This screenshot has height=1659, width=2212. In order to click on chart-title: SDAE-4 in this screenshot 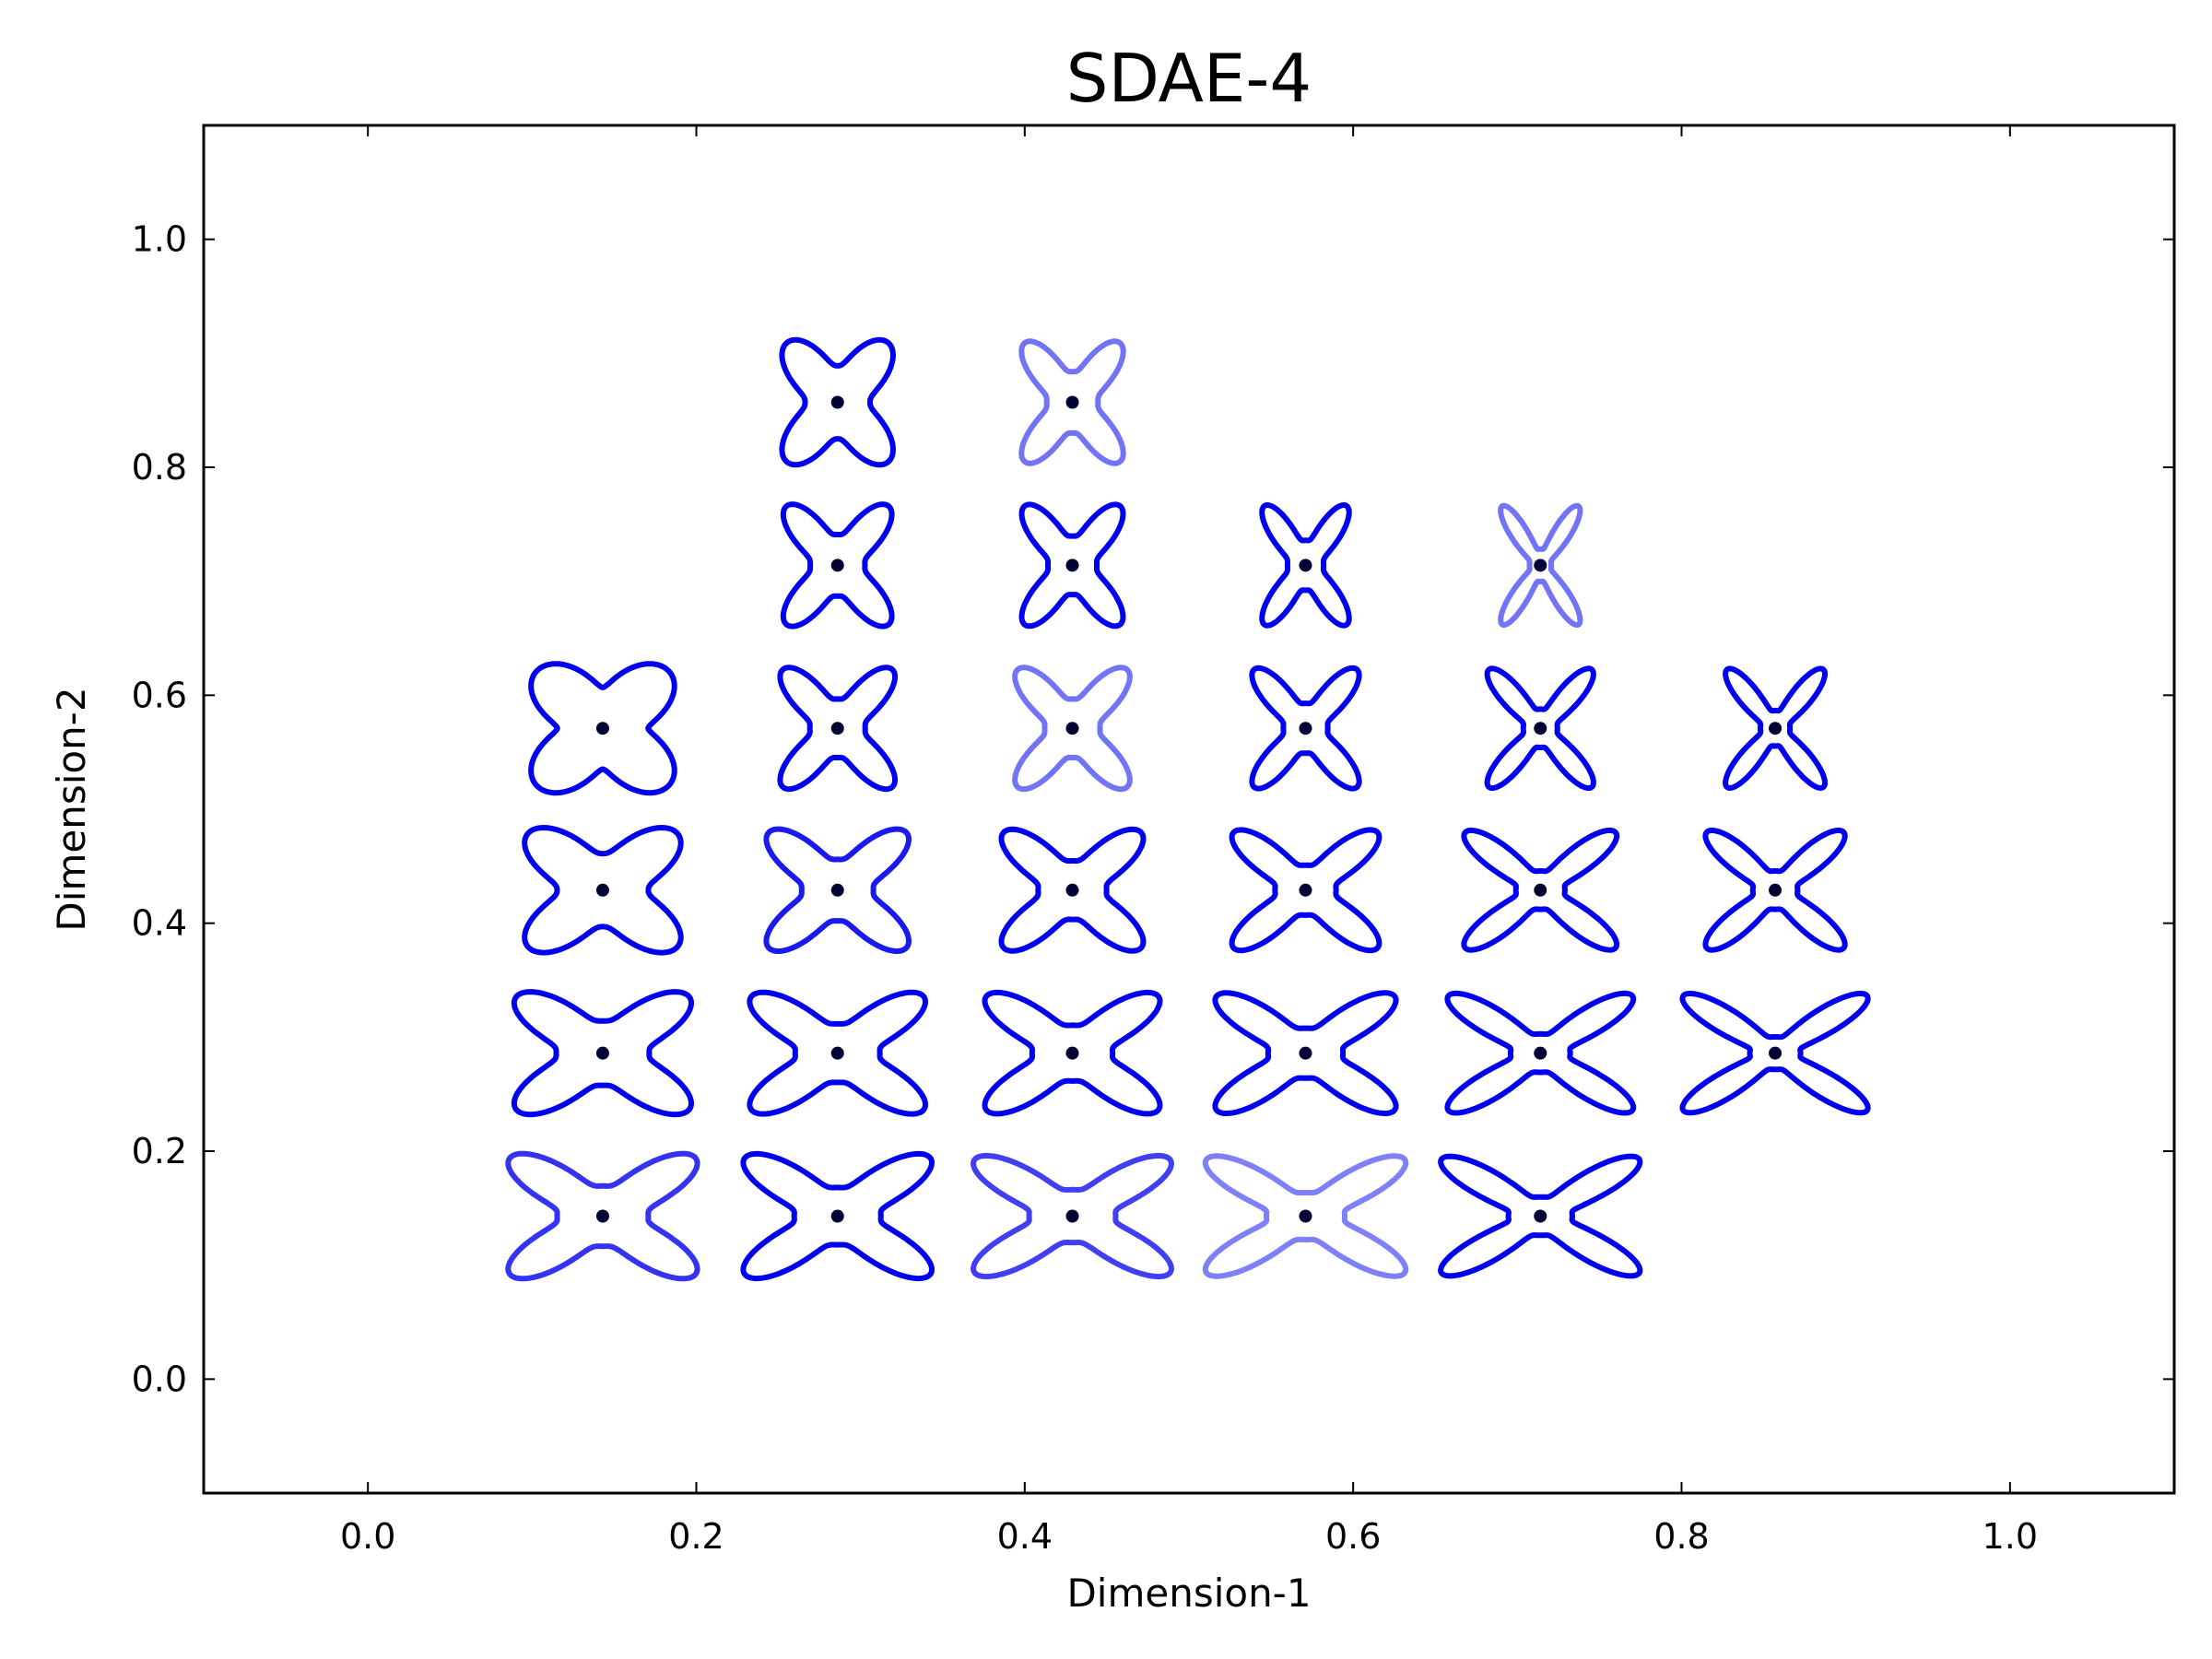, I will do `click(1189, 78)`.